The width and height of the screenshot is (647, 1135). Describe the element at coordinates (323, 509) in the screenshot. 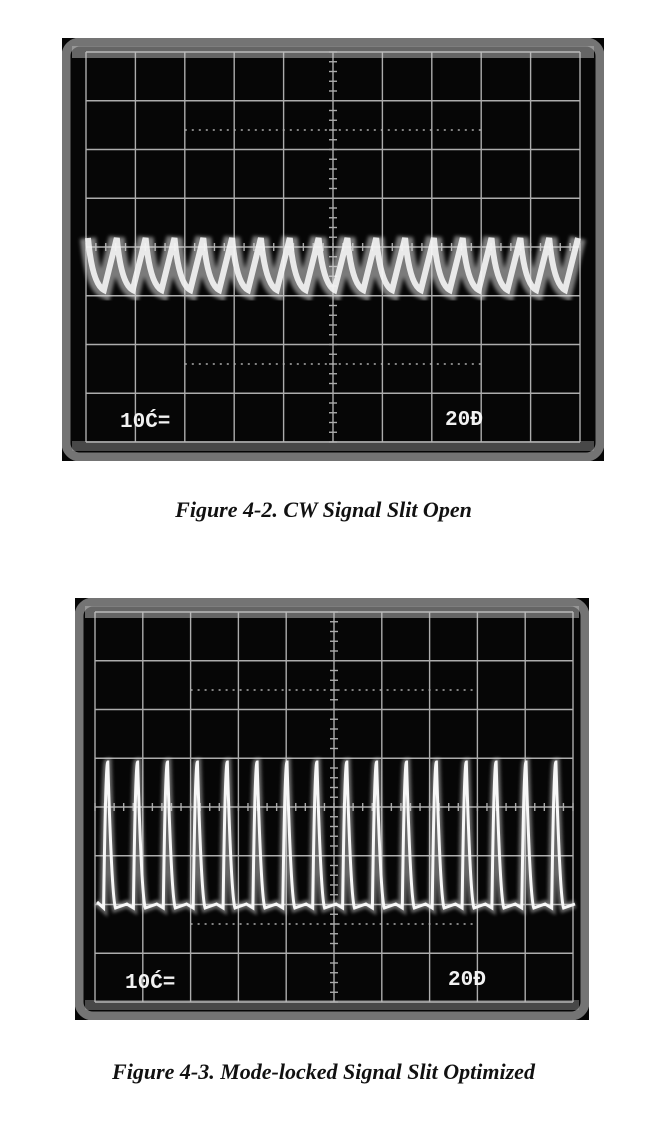

I see `figure-caption: Figure 4-2. CW Signal Slit Open` at that location.